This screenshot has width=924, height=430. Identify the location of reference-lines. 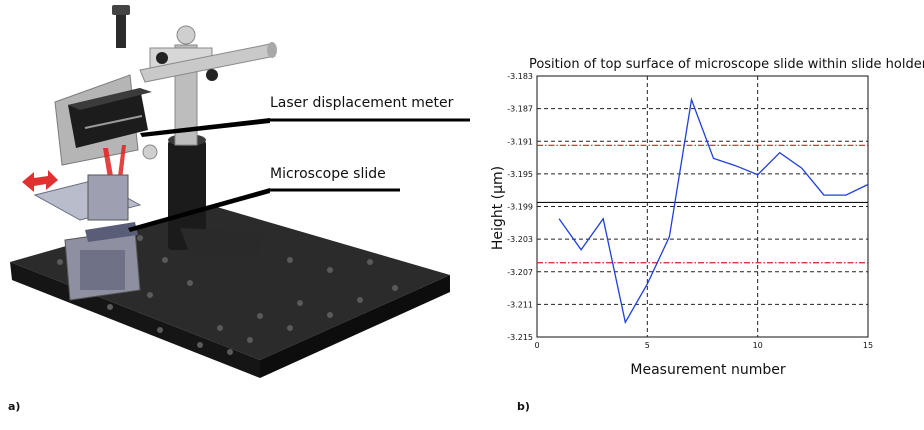
(702, 204).